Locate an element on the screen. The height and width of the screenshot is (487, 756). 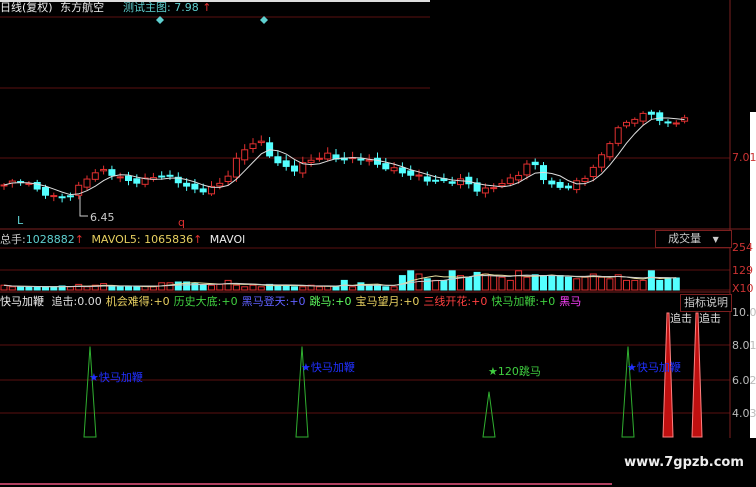
indicator-name: 测试主图: is located at coordinates (147, 7).